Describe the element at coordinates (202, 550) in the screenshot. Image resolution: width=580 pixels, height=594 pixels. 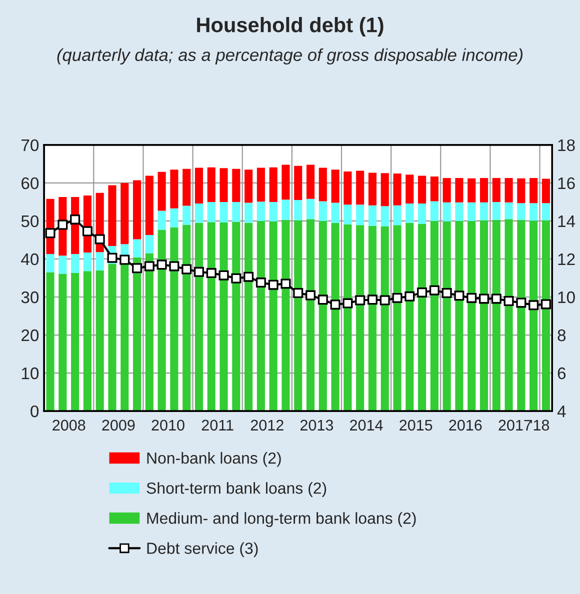
I see `legend-label: Debt service (3)` at that location.